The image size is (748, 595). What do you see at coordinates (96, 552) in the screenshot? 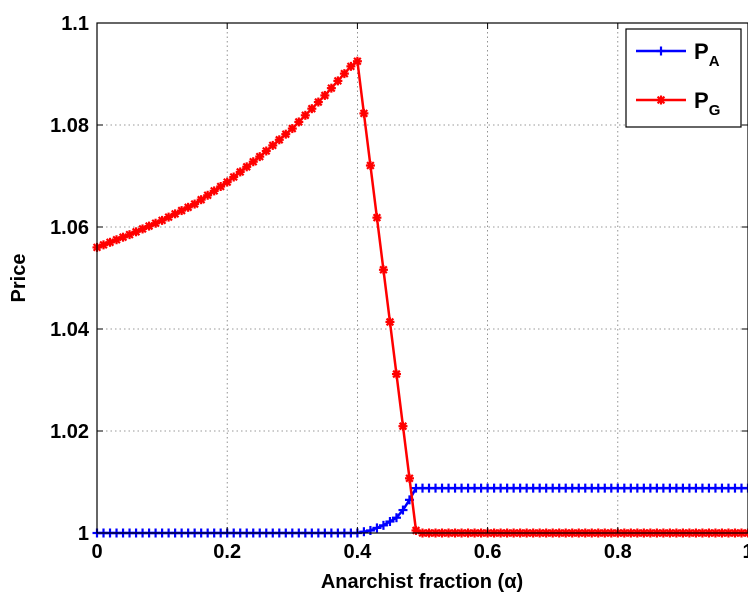
I see `x-tick-label: 0` at bounding box center [96, 552].